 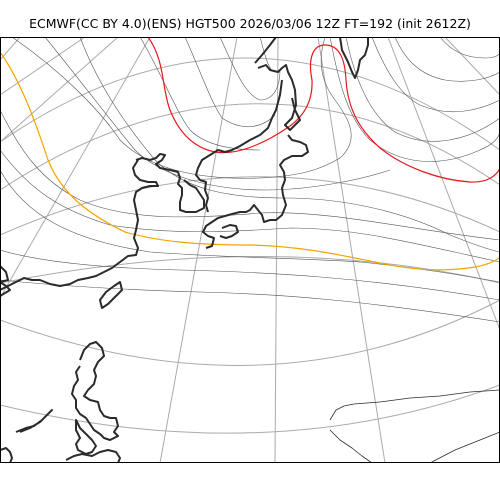 I want to click on coastline-china, so click(x=79, y=225).